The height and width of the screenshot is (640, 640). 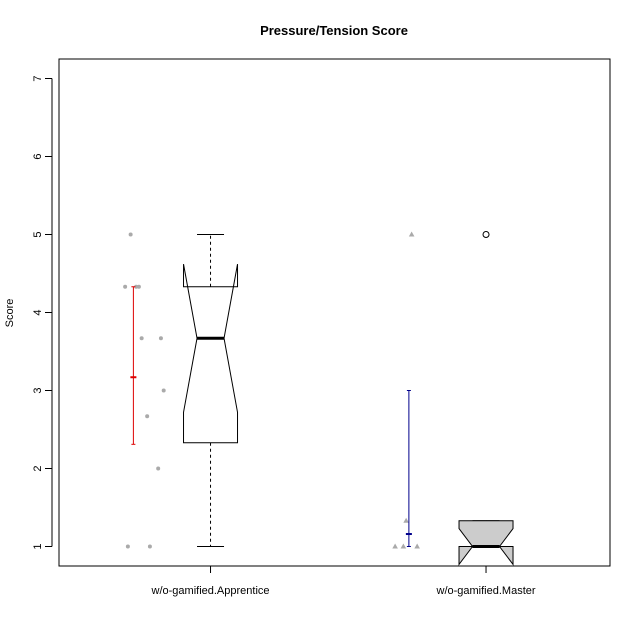 What do you see at coordinates (38, 390) in the screenshot?
I see `y-tick-label: 3` at bounding box center [38, 390].